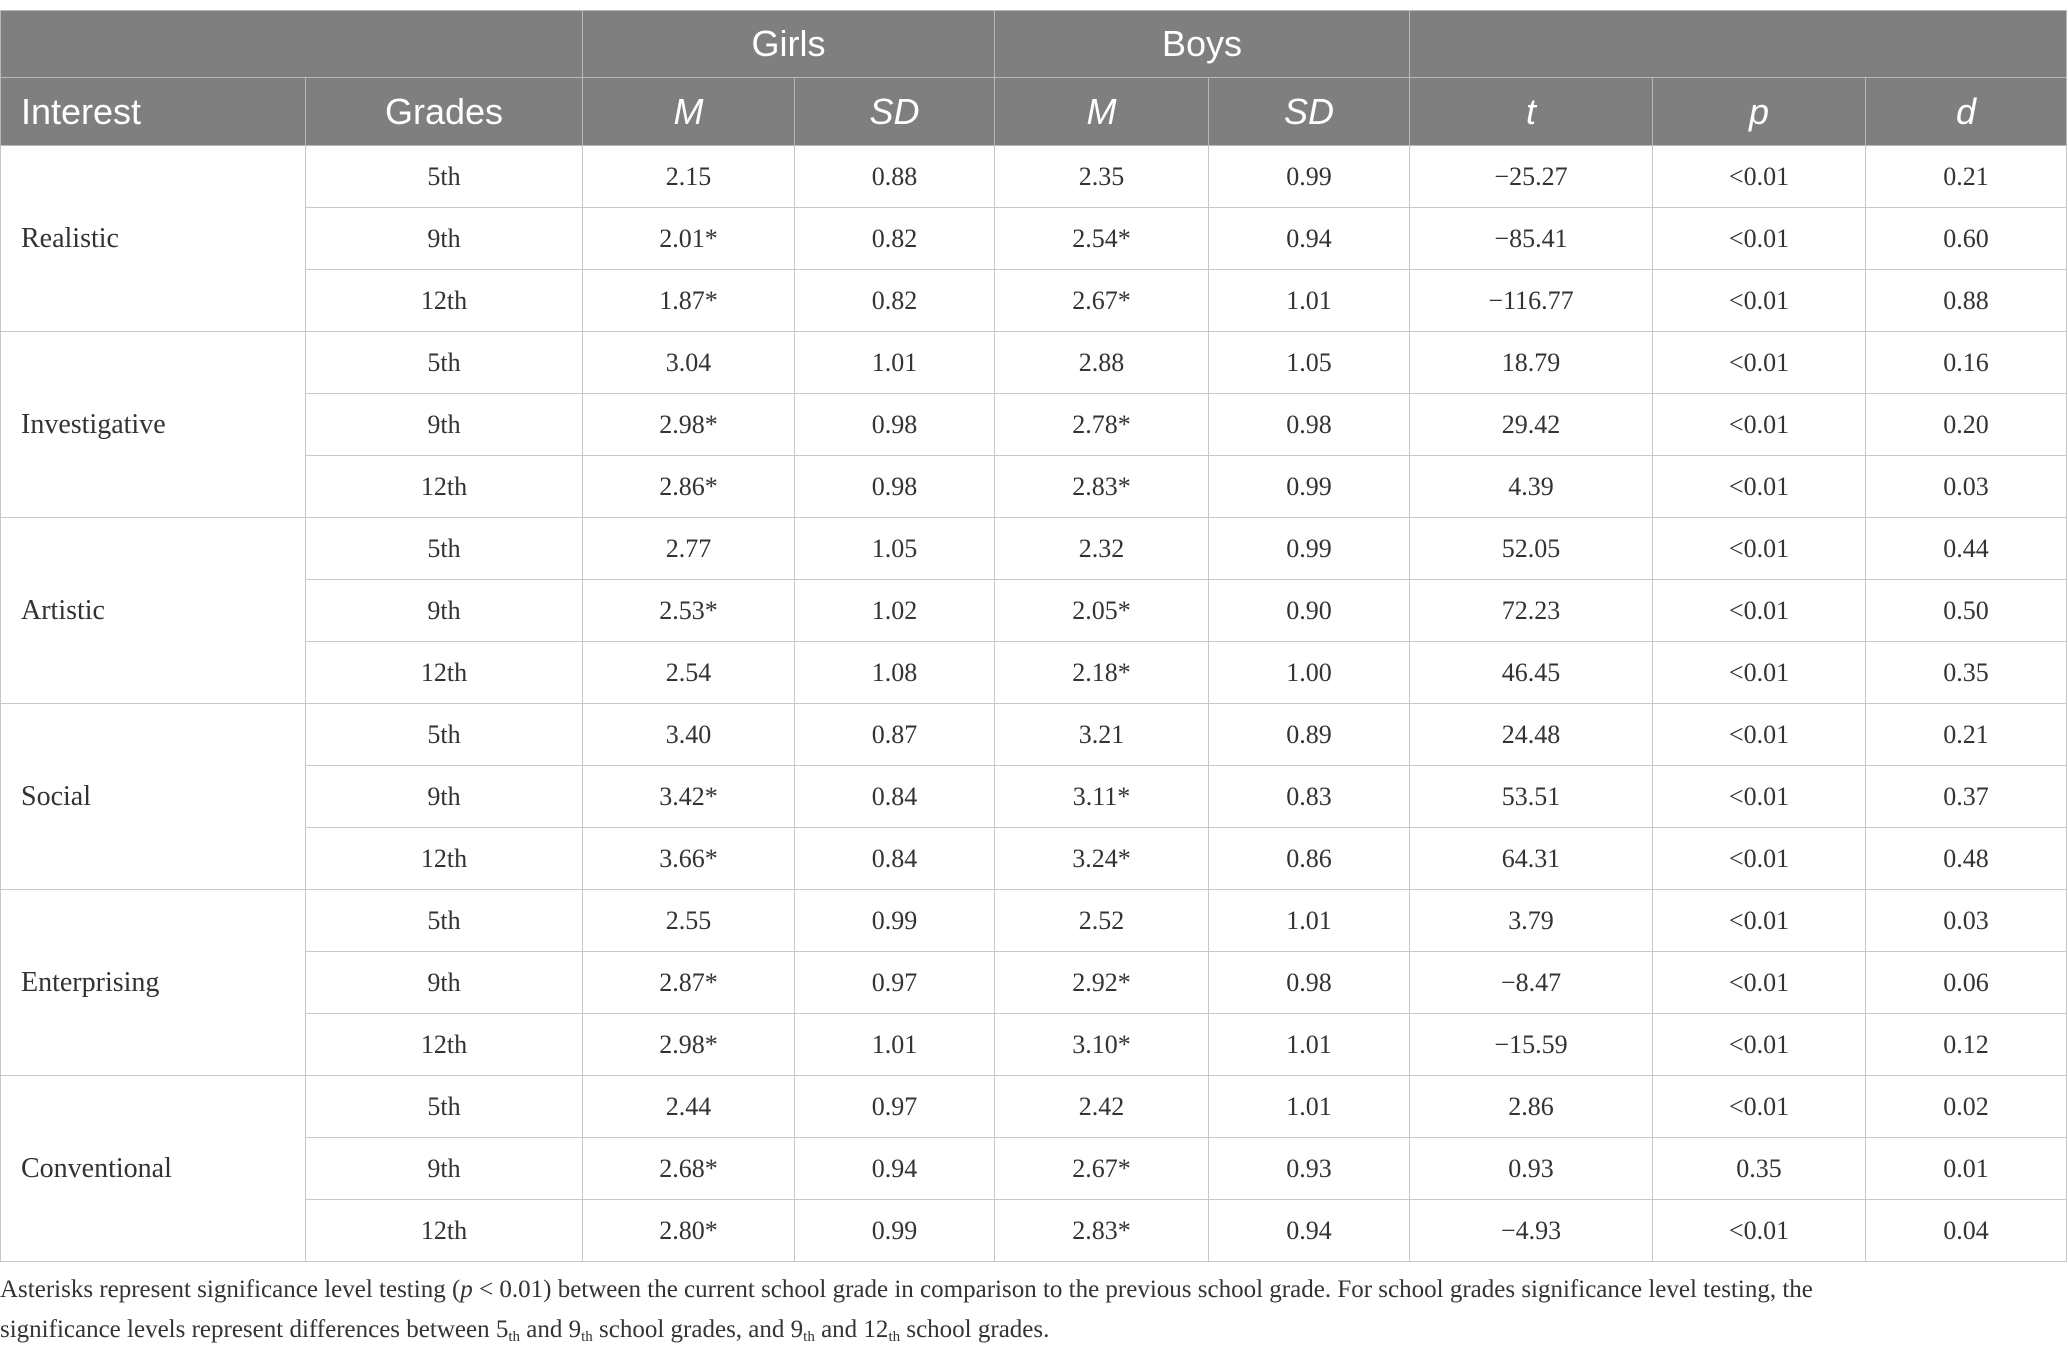 The height and width of the screenshot is (1353, 2068). I want to click on girls-mean-cell: 2.53*, so click(688, 610).